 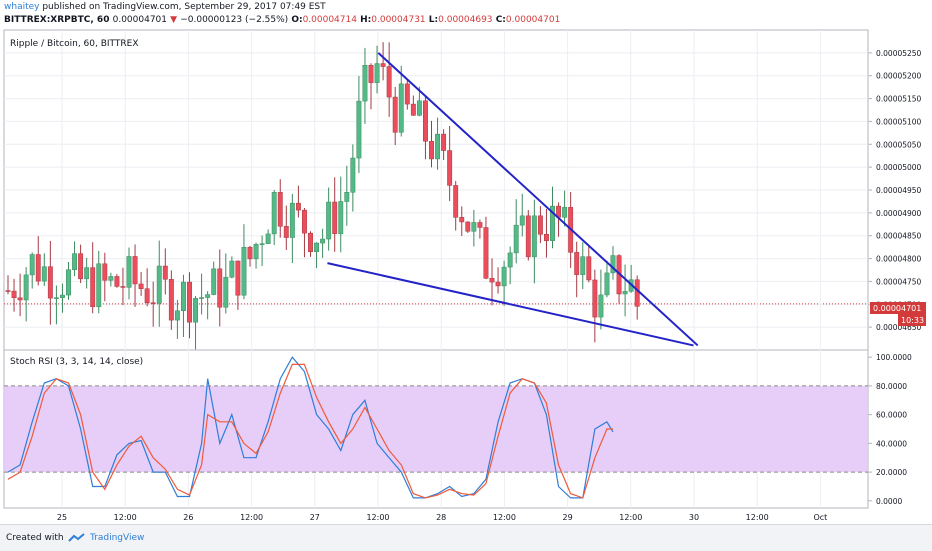 What do you see at coordinates (899, 76) in the screenshot?
I see `price-tick-label: 0.00005200` at bounding box center [899, 76].